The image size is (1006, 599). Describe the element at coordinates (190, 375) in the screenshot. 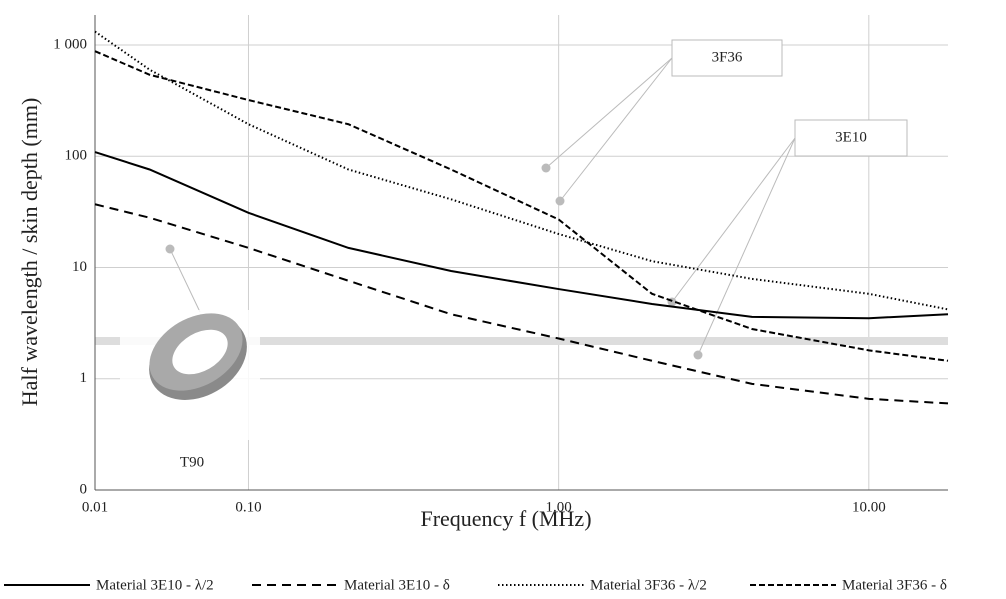

I see `ring-icon` at that location.